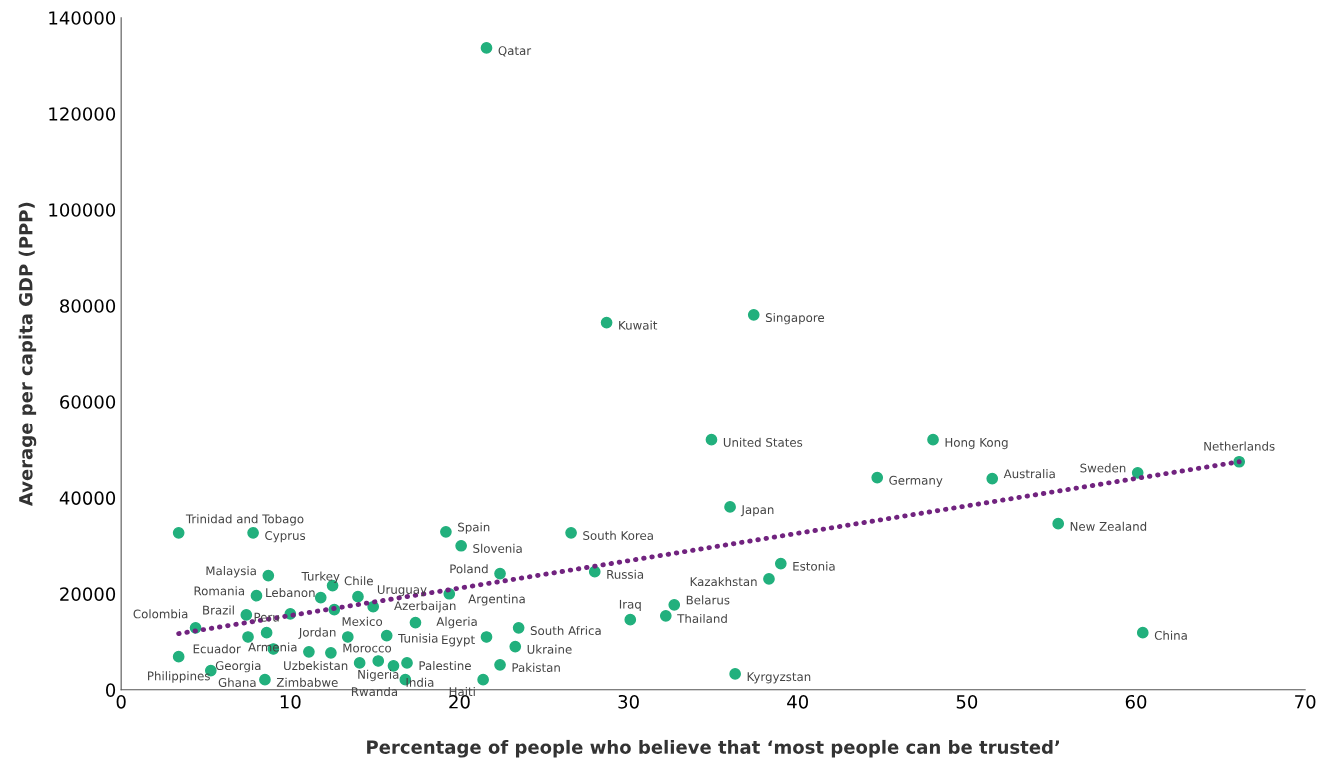 This screenshot has height=769, width=1317. What do you see at coordinates (723, 581) in the screenshot?
I see `annotation: Kazakhstan` at bounding box center [723, 581].